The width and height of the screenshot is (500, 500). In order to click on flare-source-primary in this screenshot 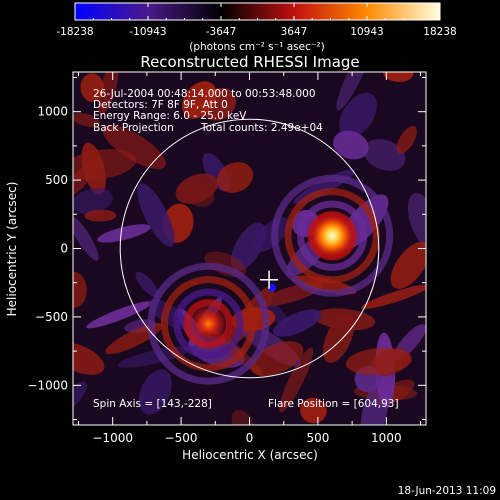, I will do `click(332, 235)`.